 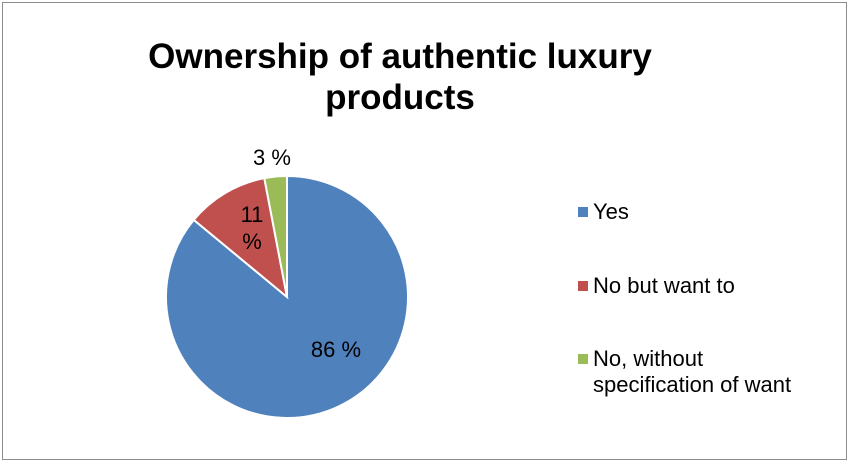 What do you see at coordinates (252, 228) in the screenshot?
I see `data-label-no-but-want: 11%` at bounding box center [252, 228].